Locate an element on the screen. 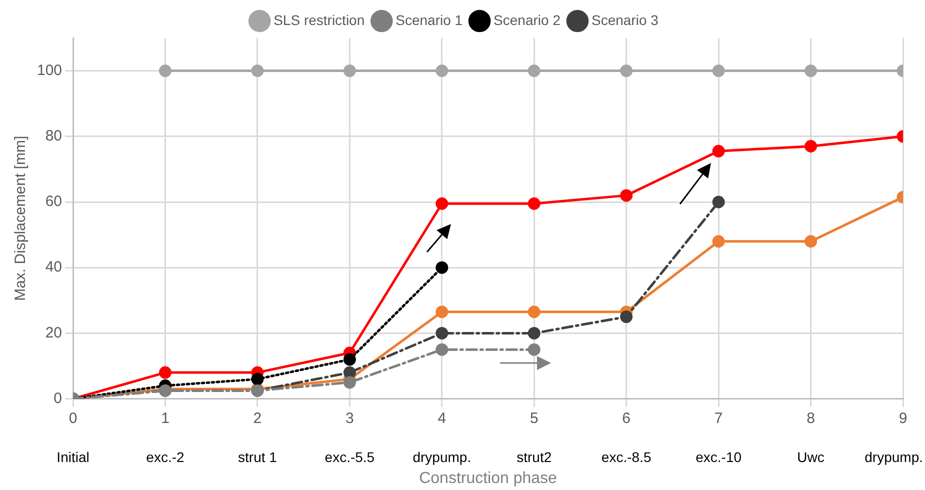  x-tick-label: 0 is located at coordinates (73, 418).